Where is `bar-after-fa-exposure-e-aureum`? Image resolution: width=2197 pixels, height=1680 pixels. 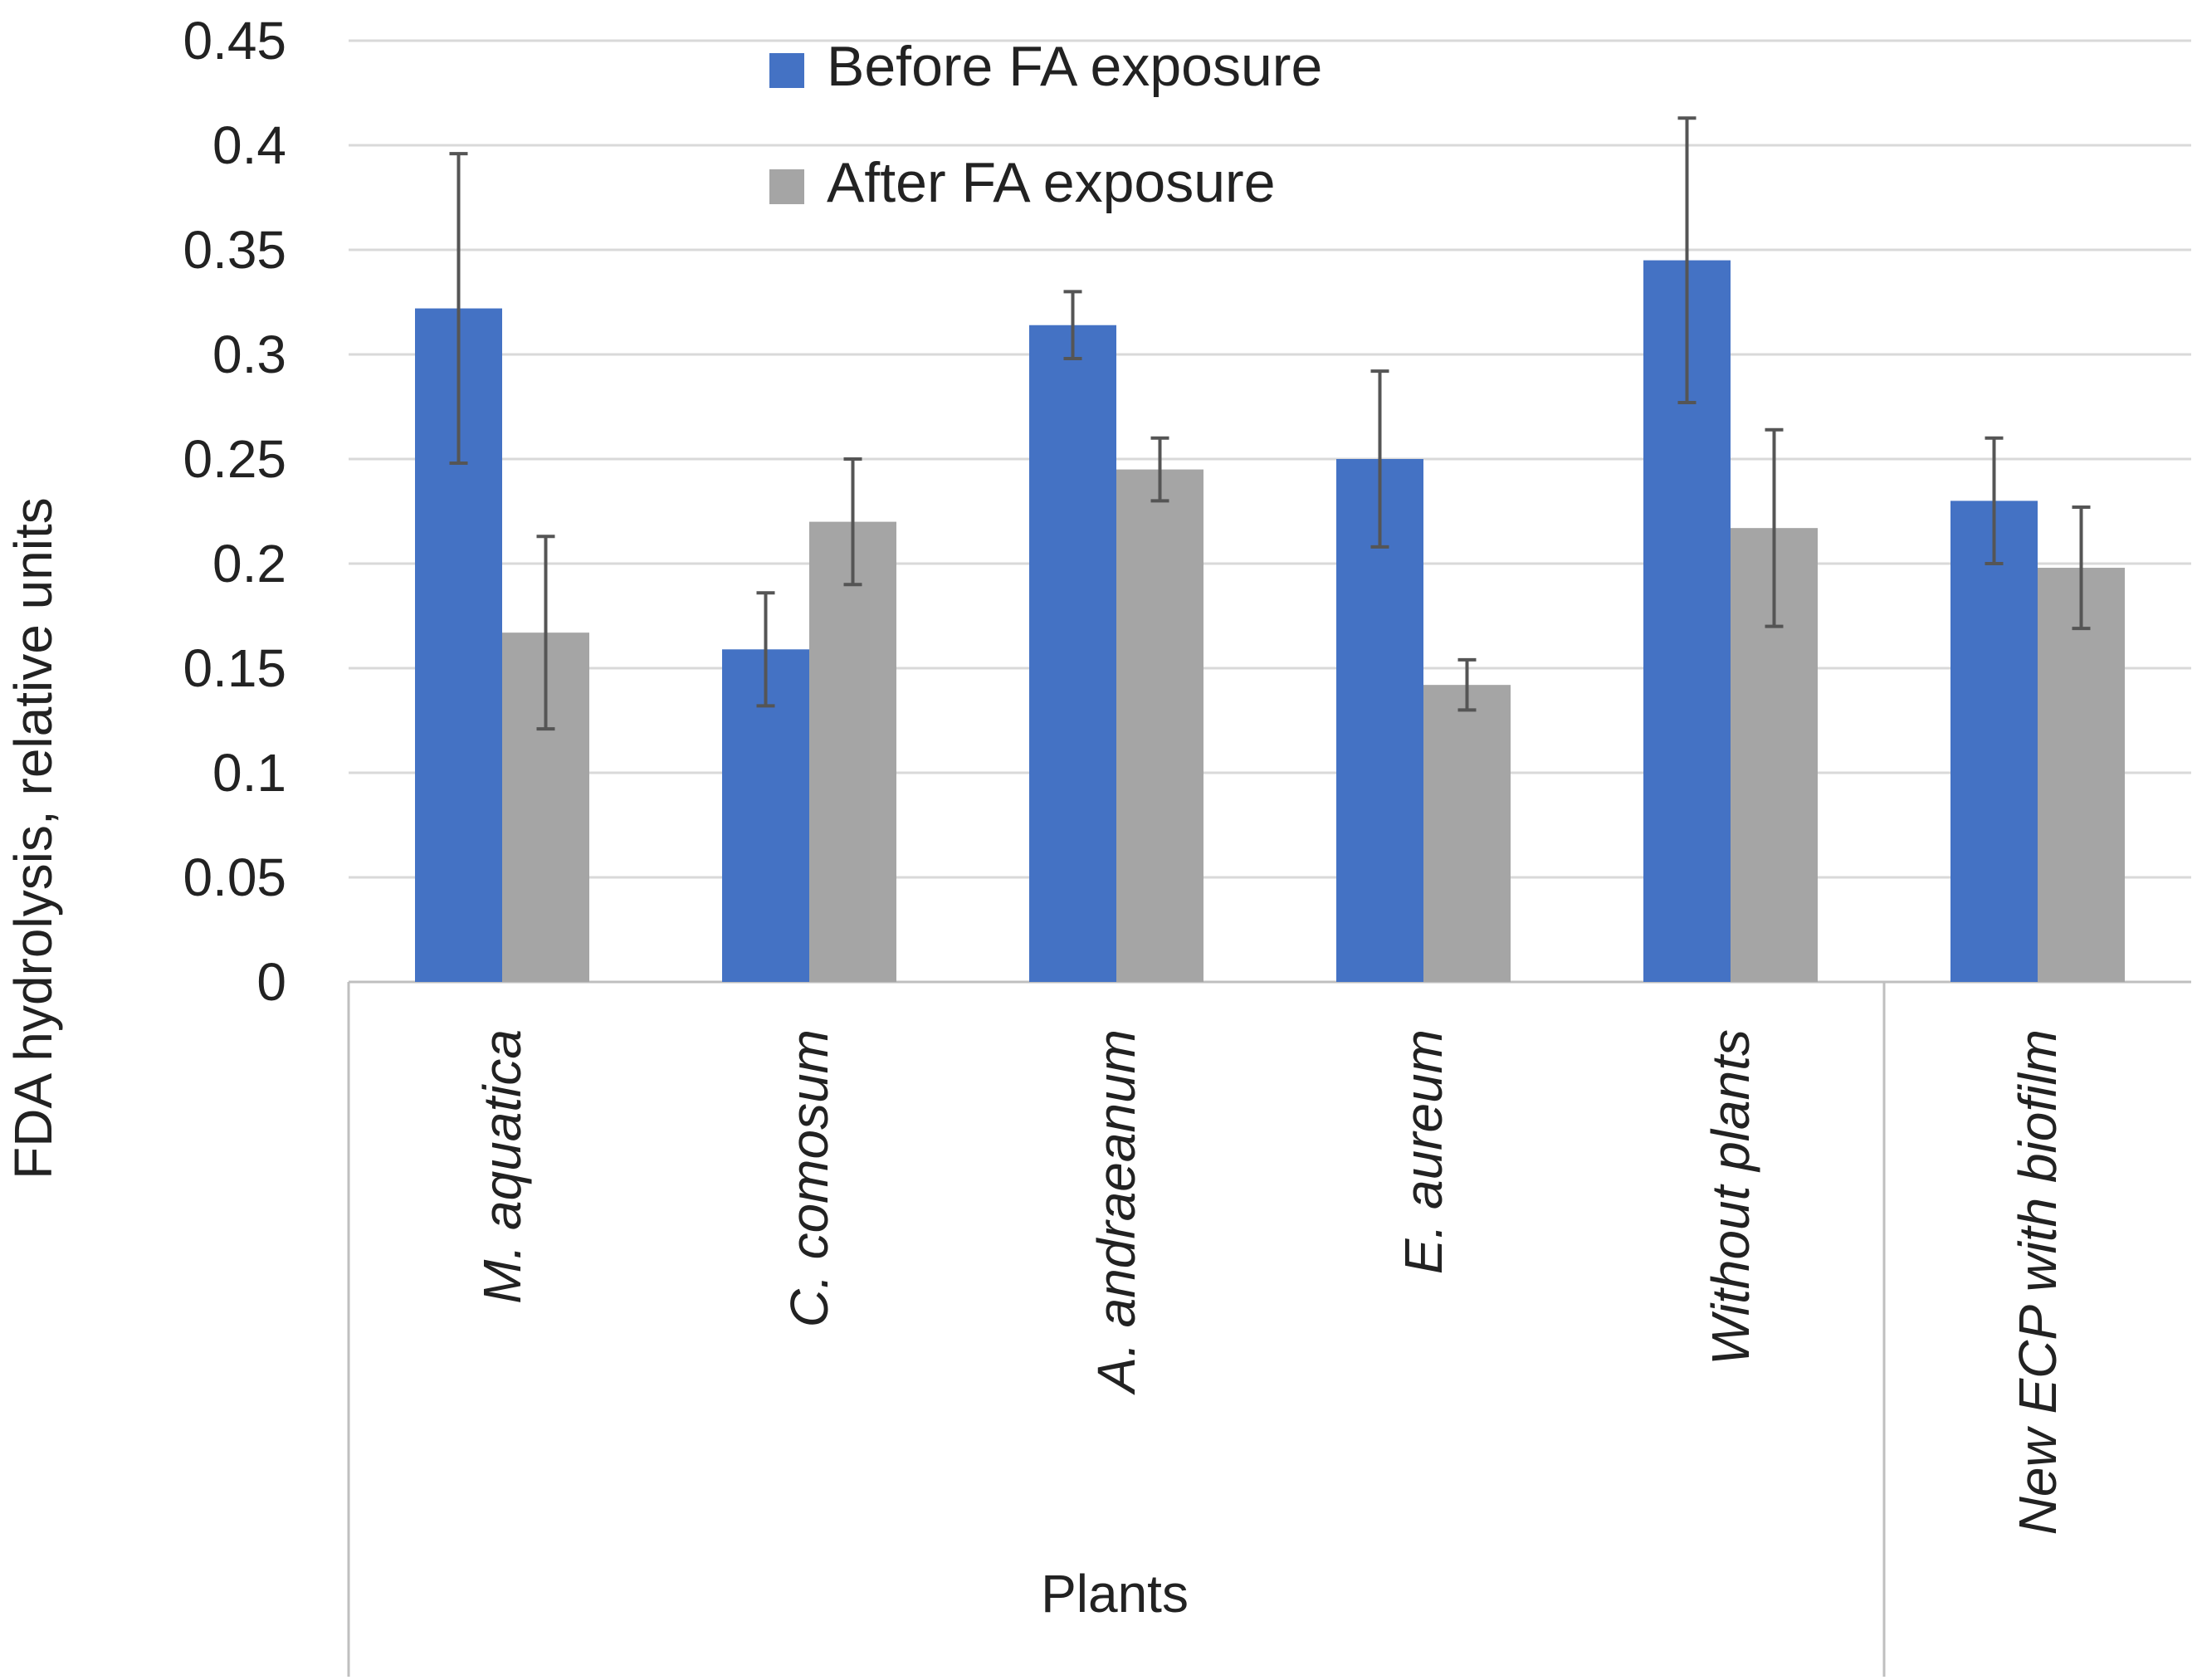 bar-after-fa-exposure-e-aureum is located at coordinates (1467, 833).